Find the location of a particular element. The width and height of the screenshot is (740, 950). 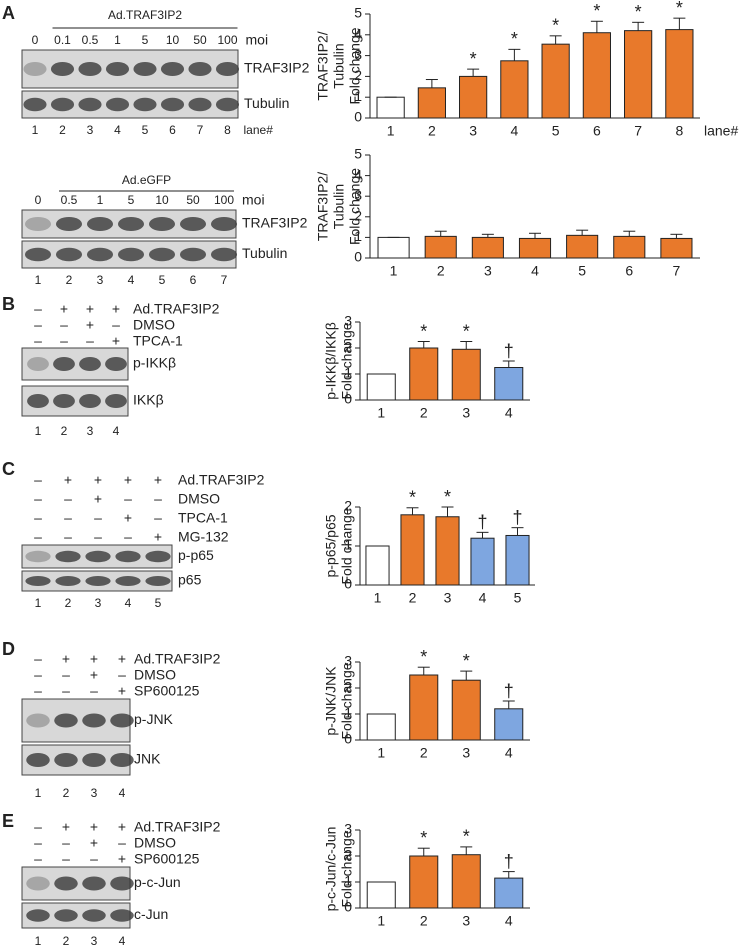

y-axis-label: p-IKKβ/IKKβ is located at coordinates (331, 361).